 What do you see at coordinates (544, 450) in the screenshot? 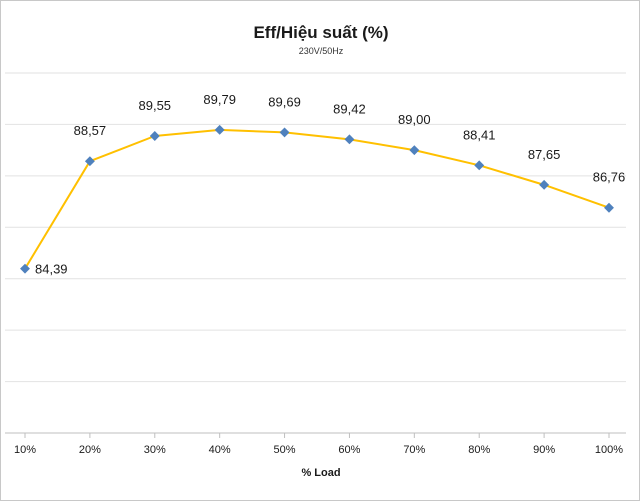
I see `x-tick-label: 90%` at bounding box center [544, 450].